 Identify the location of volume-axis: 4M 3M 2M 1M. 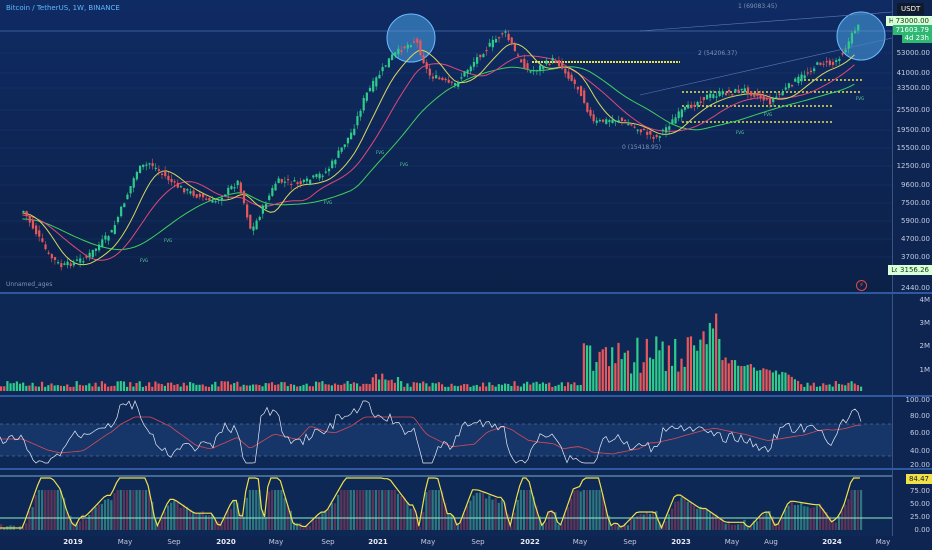
(912, 344).